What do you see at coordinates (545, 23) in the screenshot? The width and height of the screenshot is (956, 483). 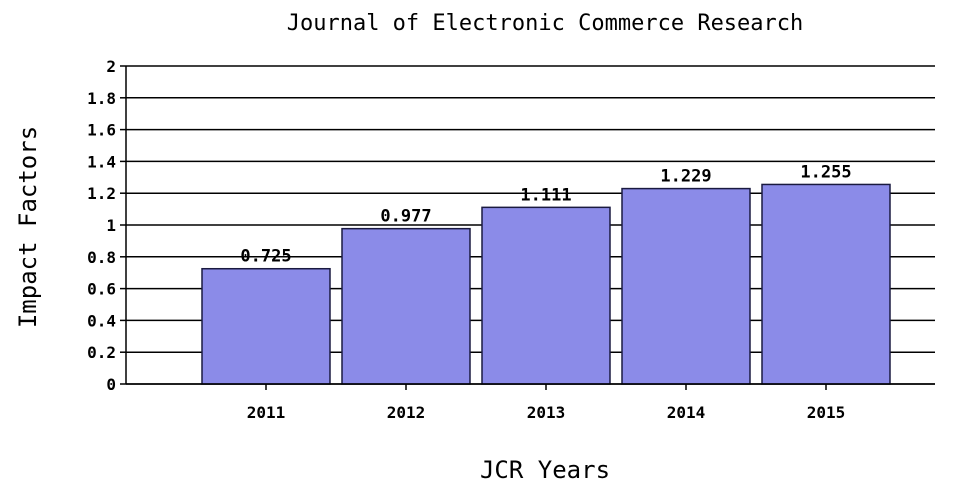 I see `chart-title: Journal of Electronic Commerce Research` at bounding box center [545, 23].